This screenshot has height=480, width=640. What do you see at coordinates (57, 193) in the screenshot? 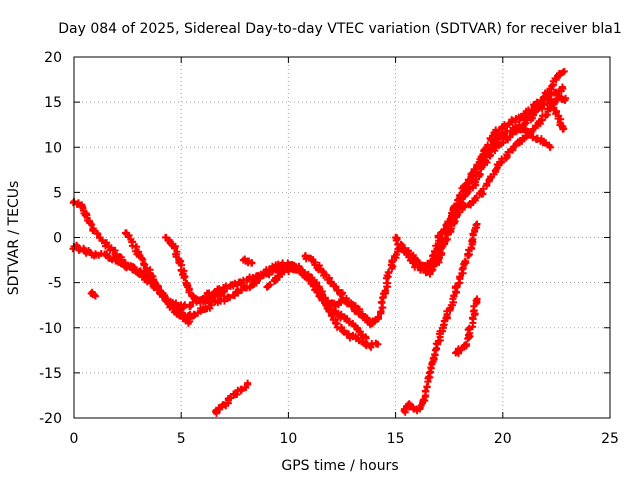
I see `y-tick-label: 5` at bounding box center [57, 193].